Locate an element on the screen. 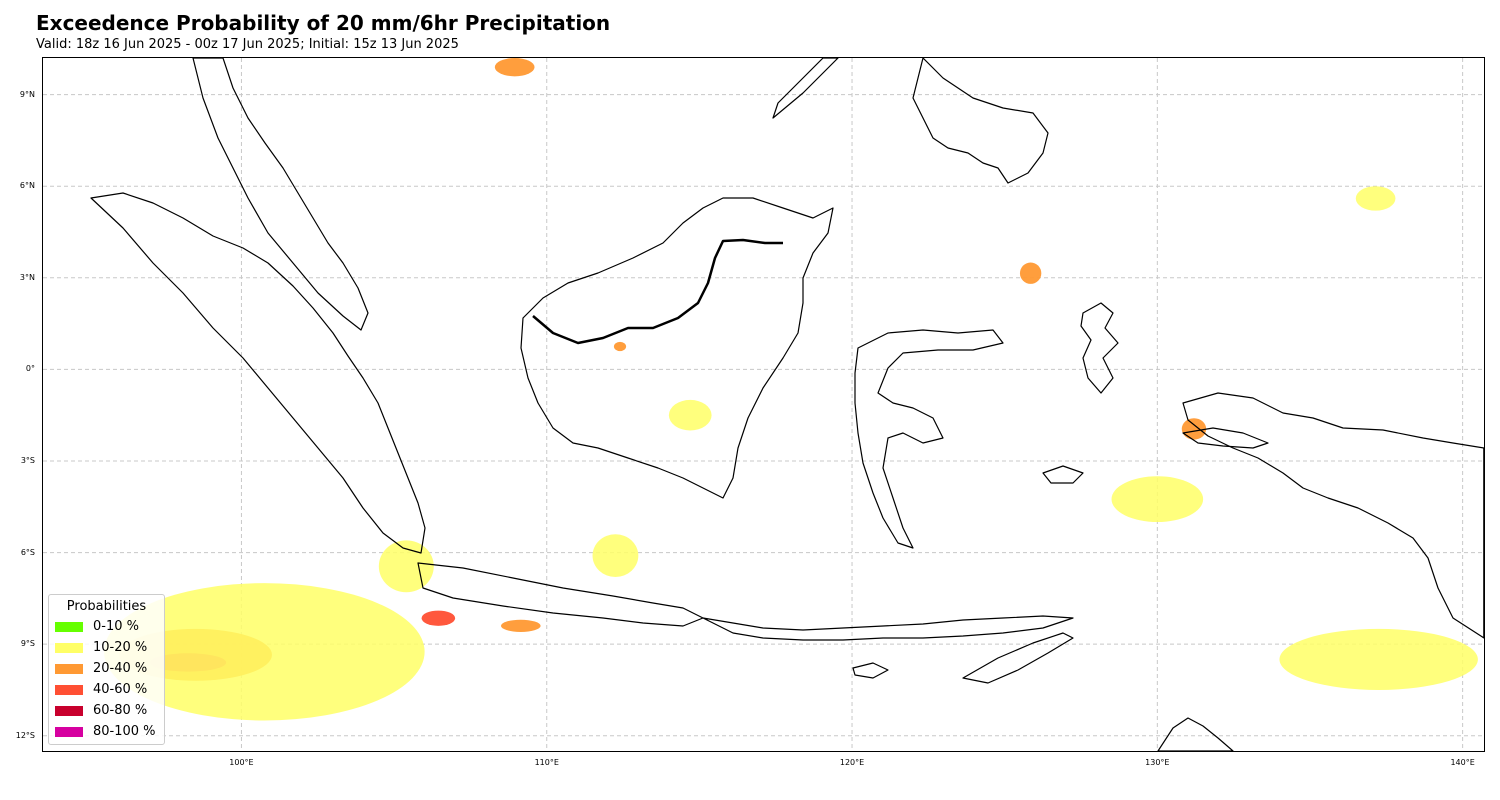 The image size is (1500, 800). lat-tick-label: 12°S is located at coordinates (25, 735).